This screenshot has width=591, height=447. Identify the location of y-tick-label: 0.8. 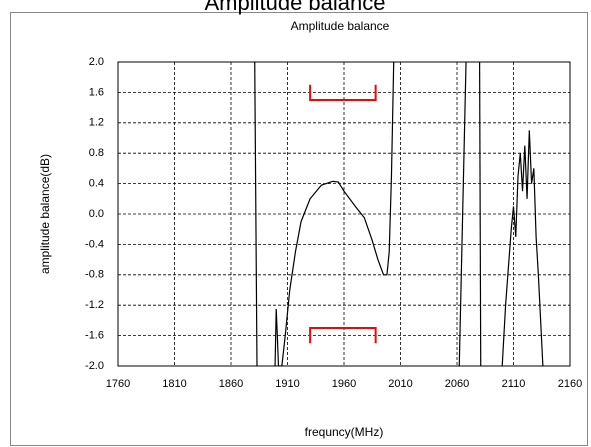
(96, 153).